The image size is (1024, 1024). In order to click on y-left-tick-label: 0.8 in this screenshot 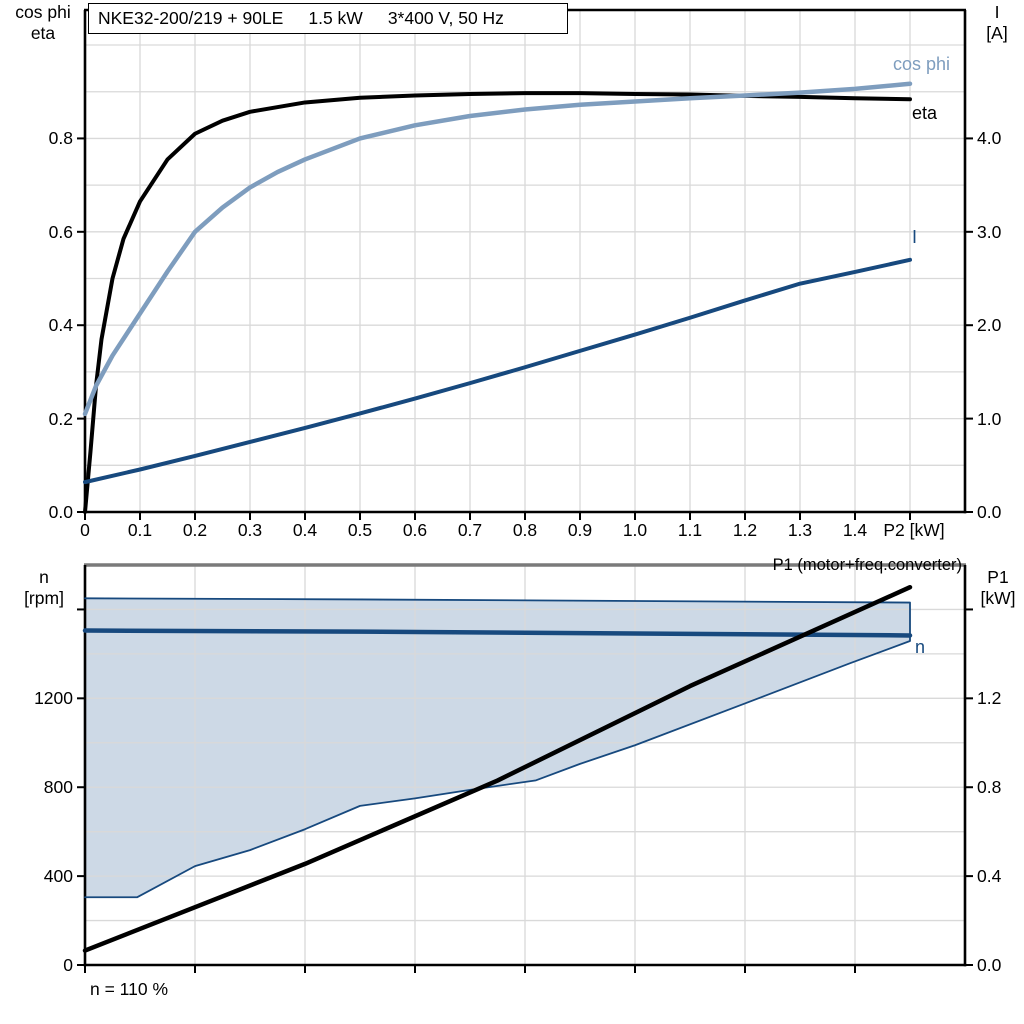, I will do `click(60, 138)`.